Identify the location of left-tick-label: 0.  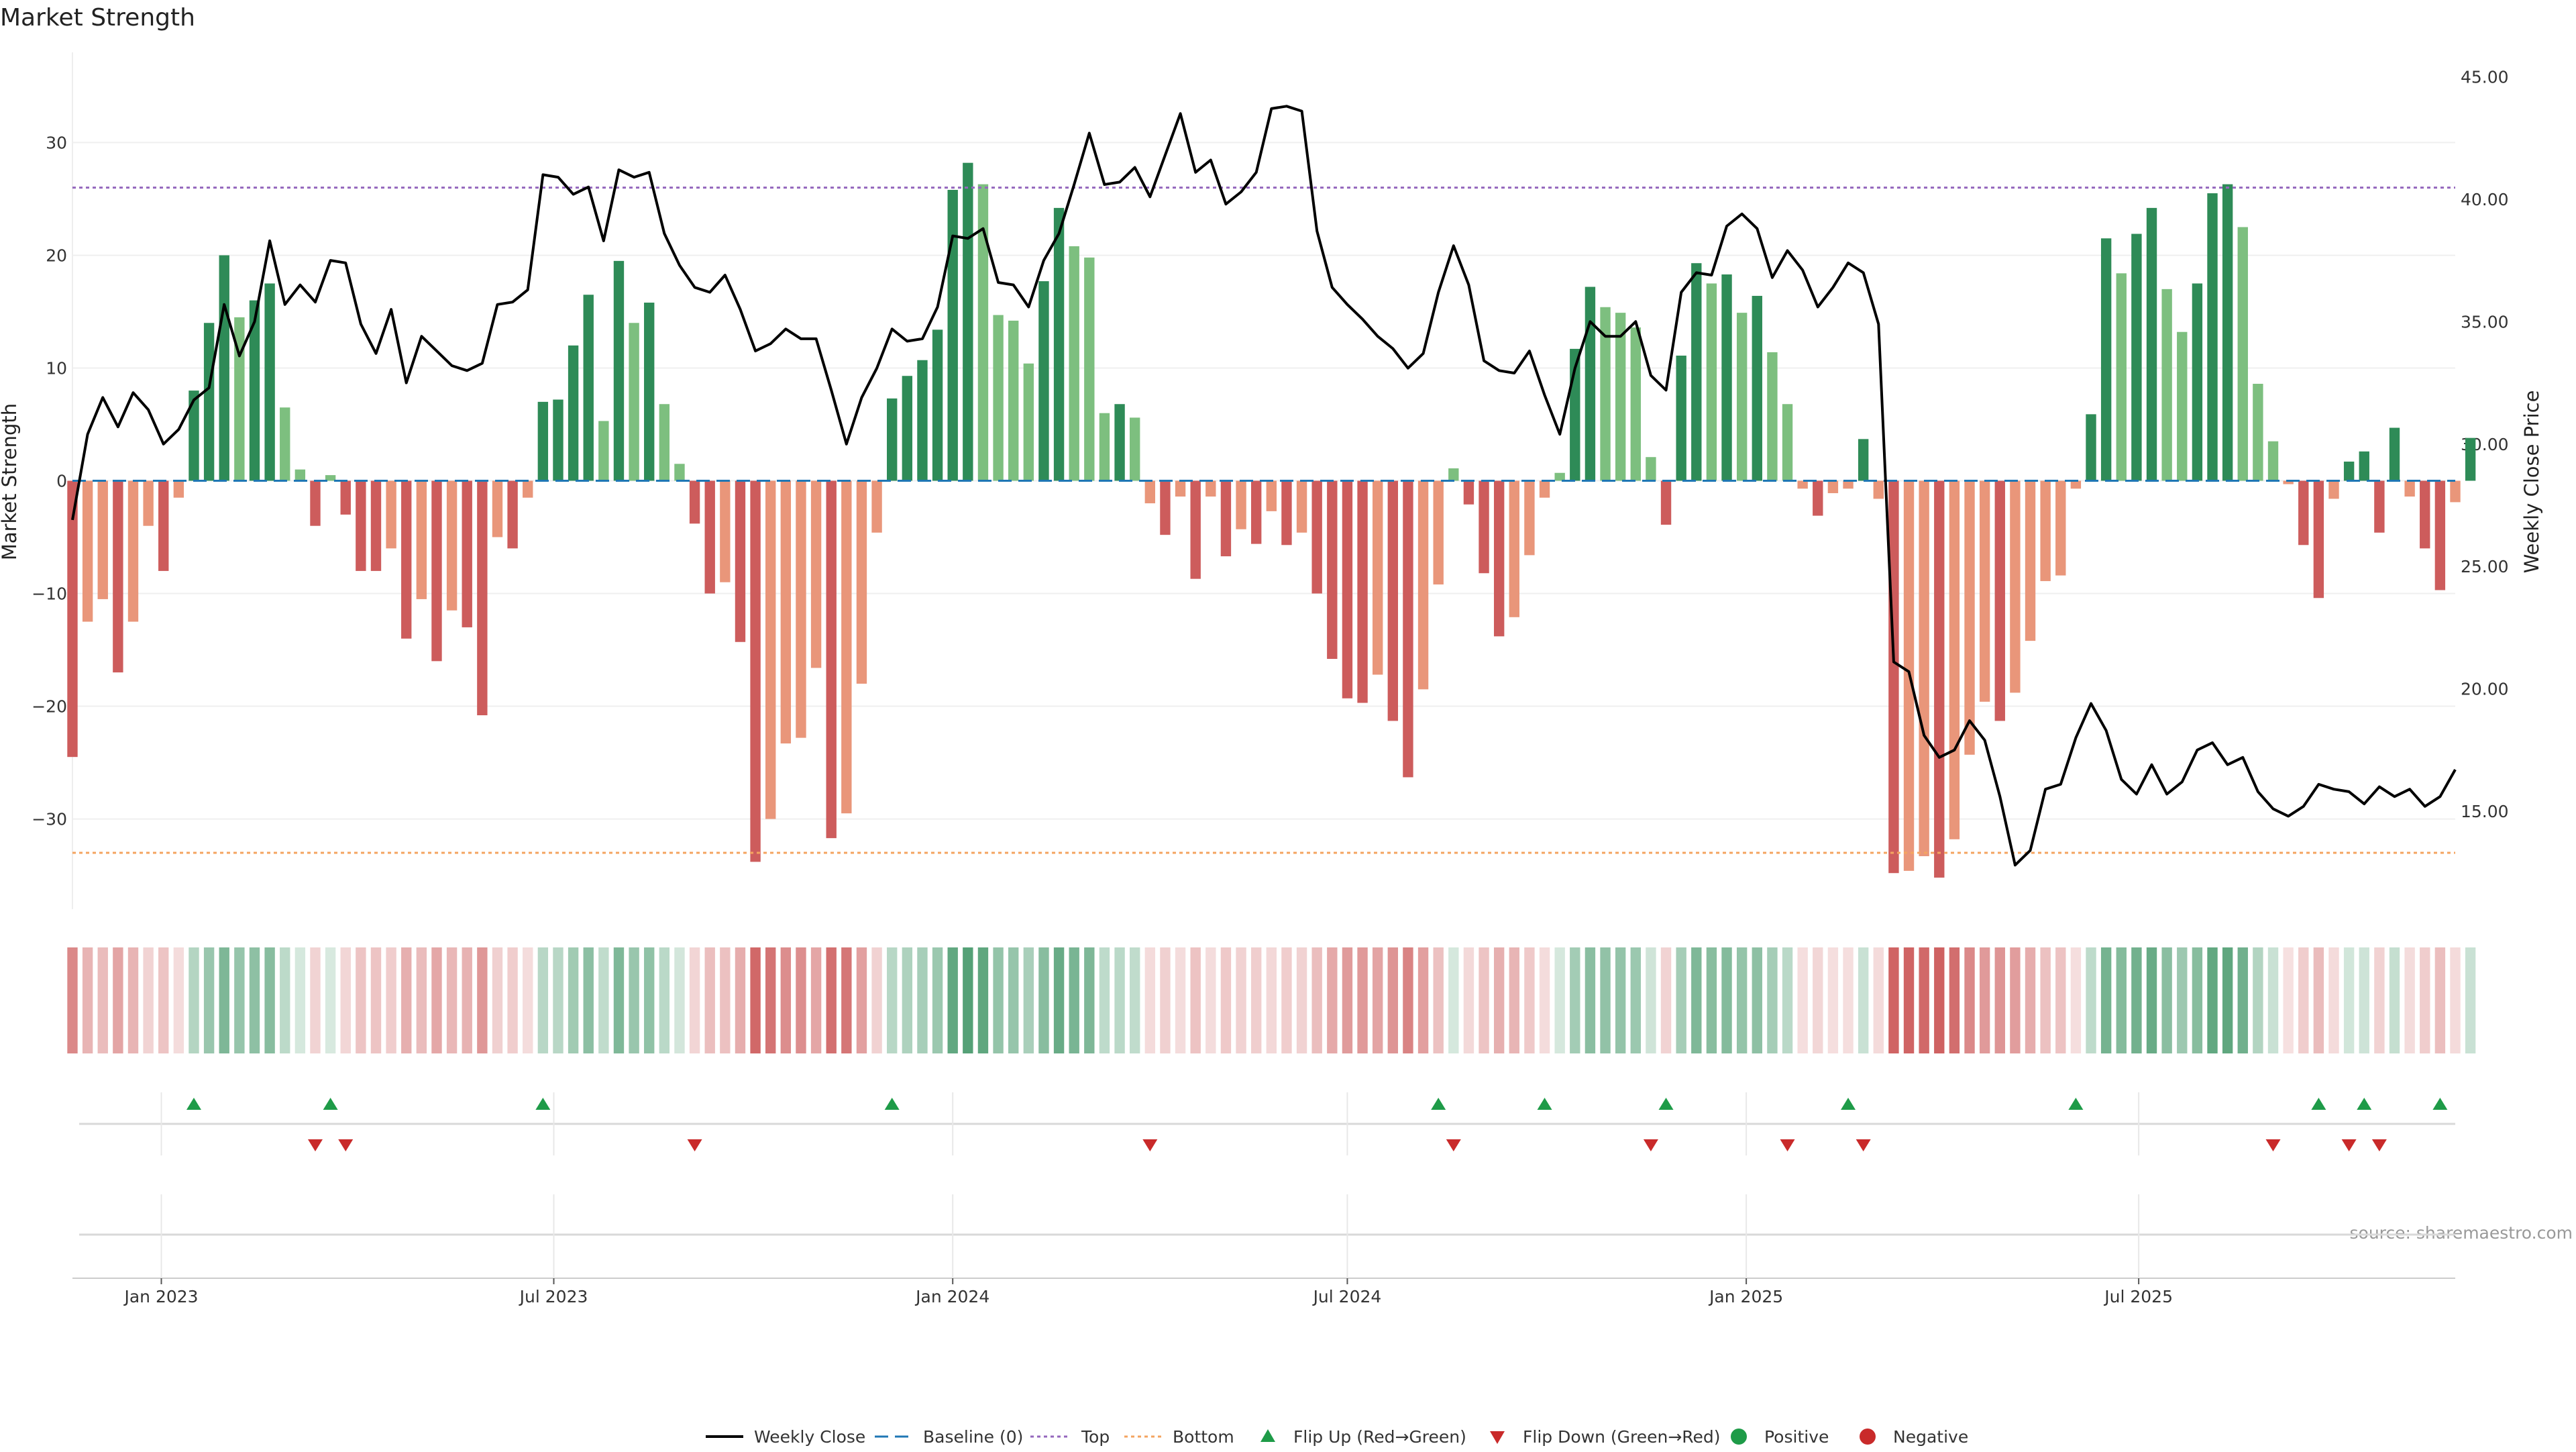
(61, 482).